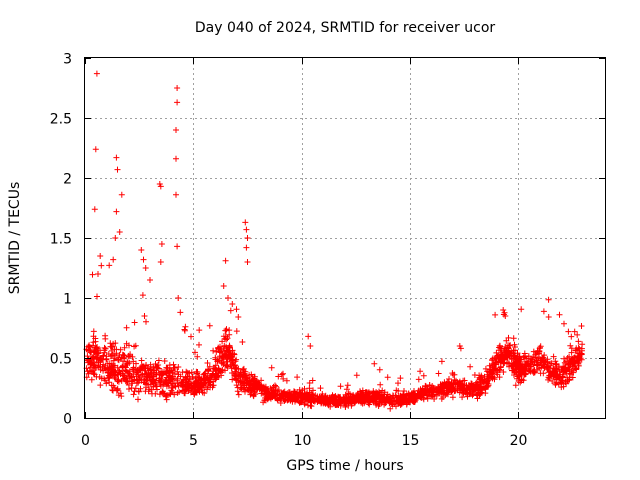 This screenshot has width=640, height=480. I want to click on y-axis-title: SRMTID / TECUs, so click(15, 238).